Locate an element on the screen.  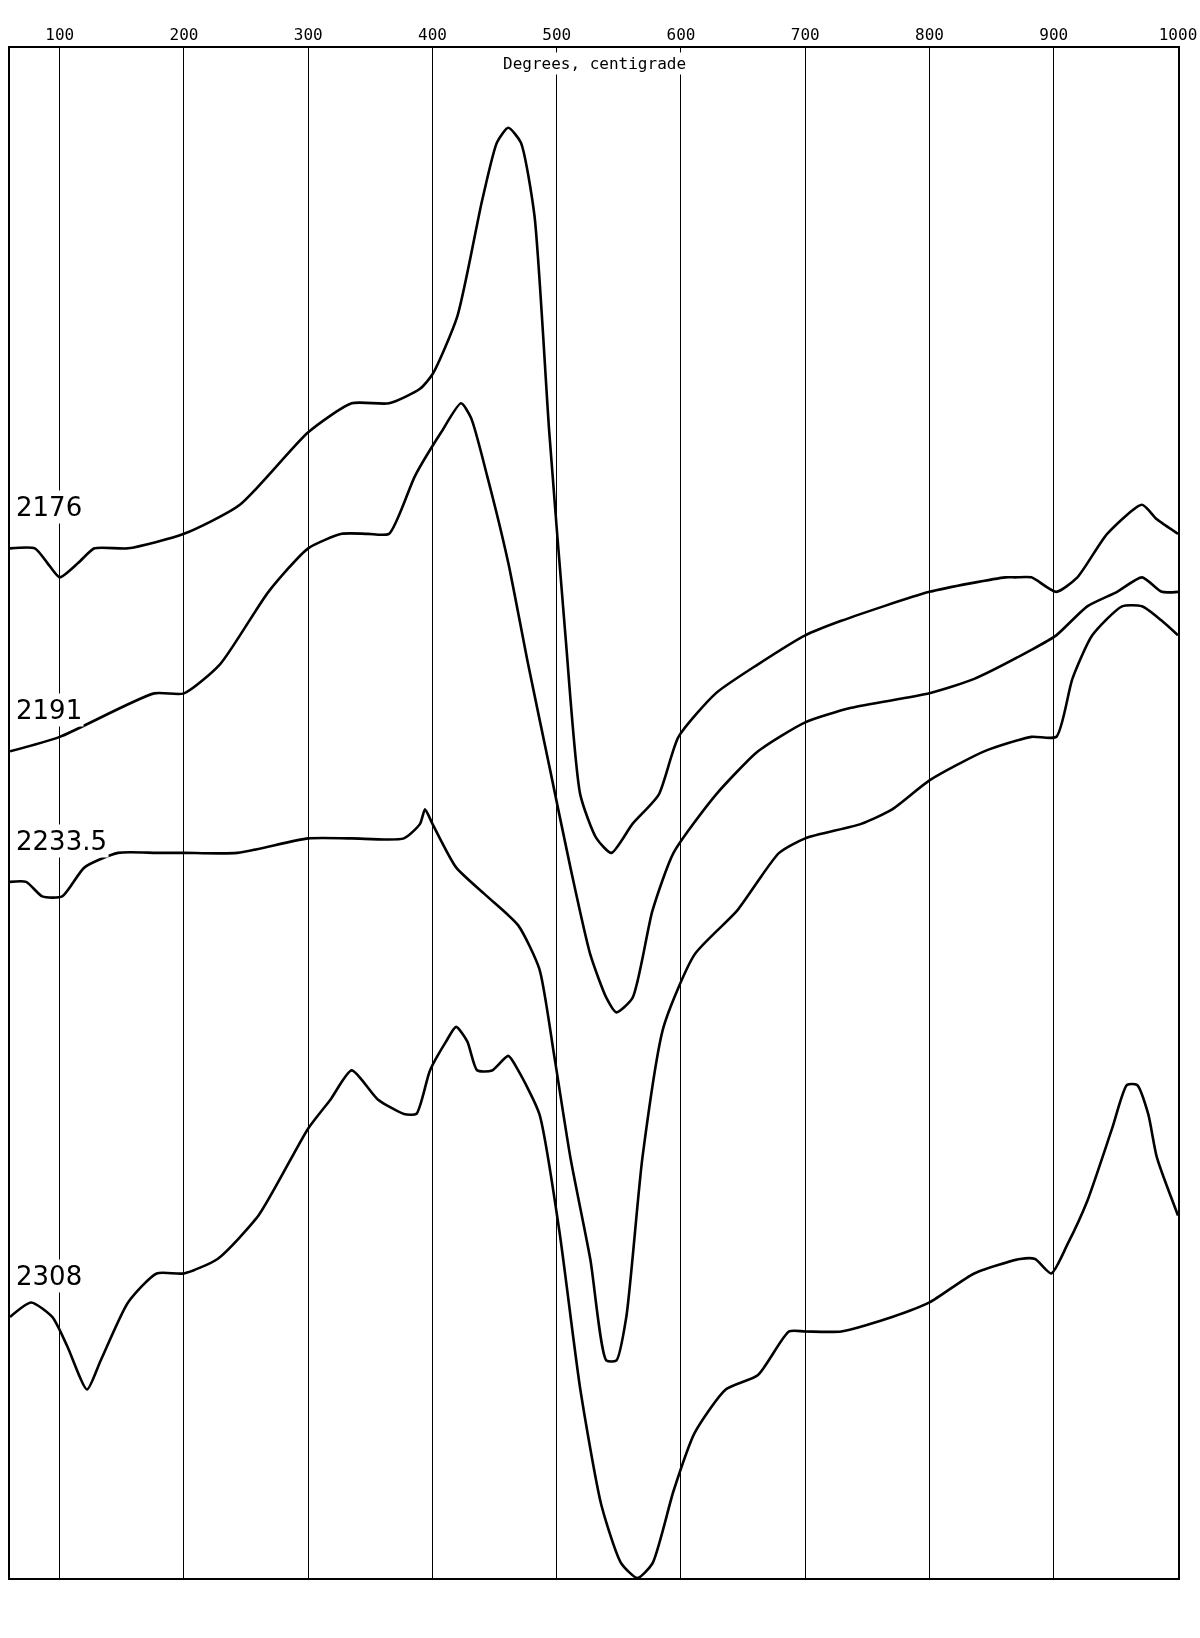
x-axis-title: Degrees, centigrade is located at coordinates (595, 63).